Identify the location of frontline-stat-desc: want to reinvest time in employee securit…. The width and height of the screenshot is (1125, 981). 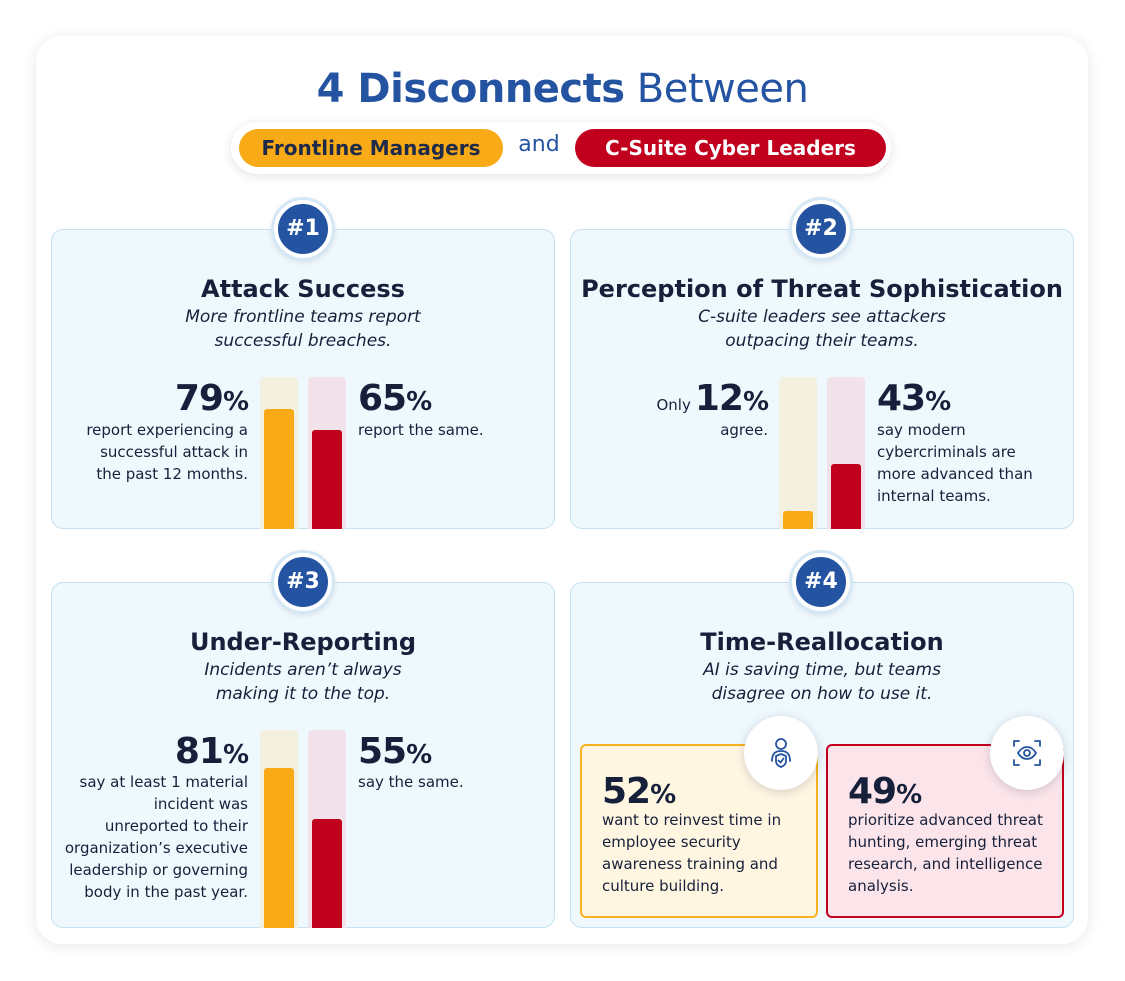
(692, 853).